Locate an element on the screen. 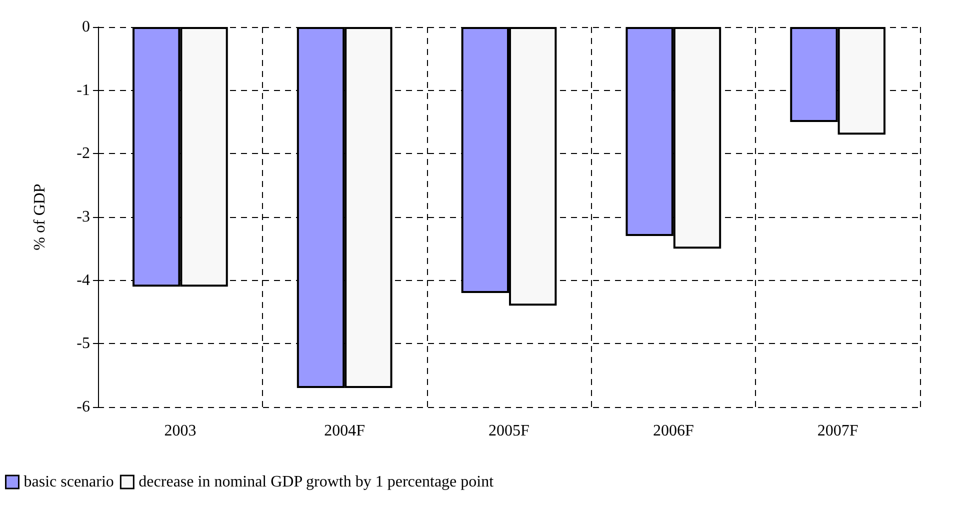 Image resolution: width=958 pixels, height=505 pixels. legend-label: basic scenario is located at coordinates (69, 482).